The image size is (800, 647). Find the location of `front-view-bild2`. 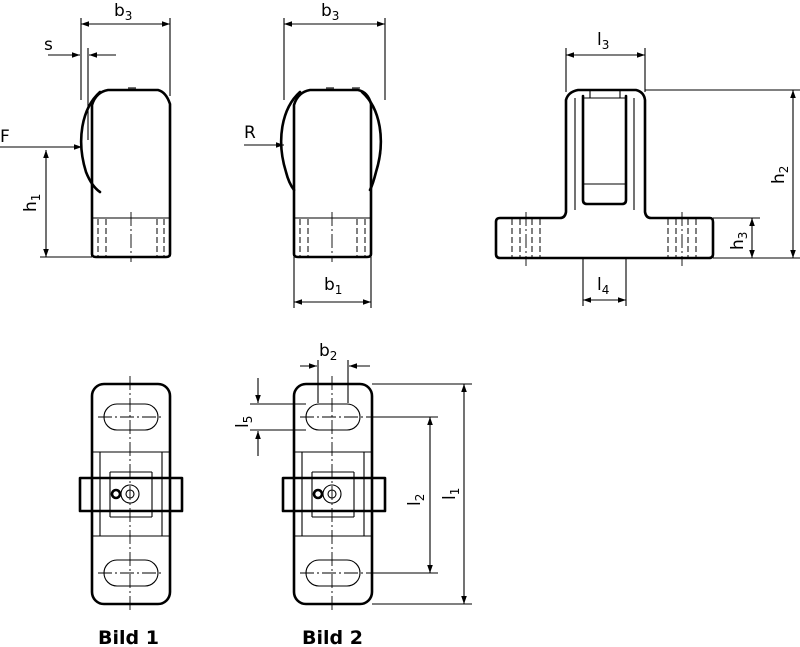

front-view-bild2 is located at coordinates (315, 163).